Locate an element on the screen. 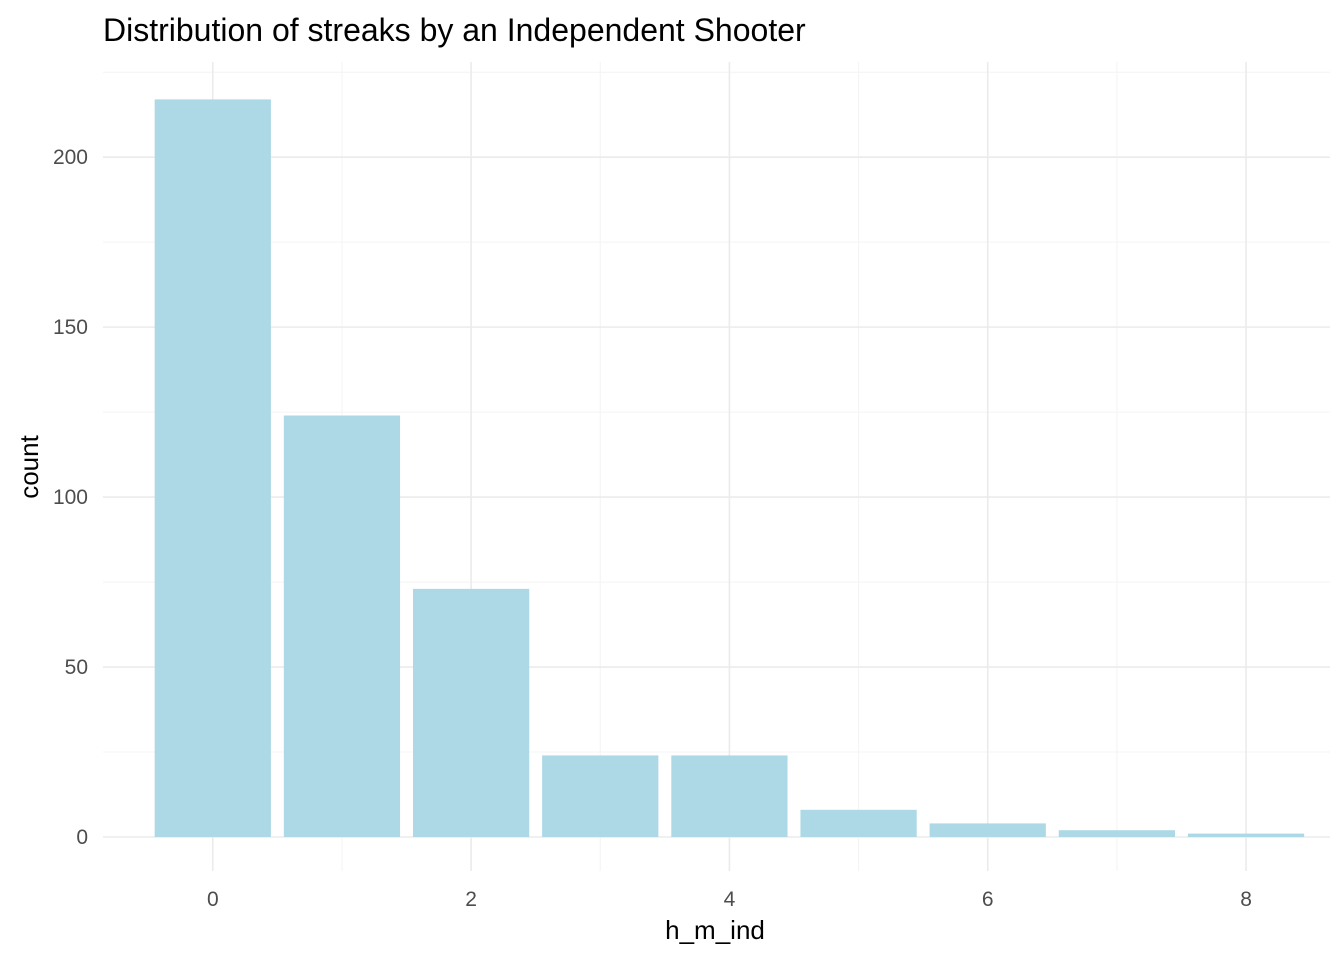 This screenshot has height=960, width=1344. x-tick-label: 6 is located at coordinates (988, 899).